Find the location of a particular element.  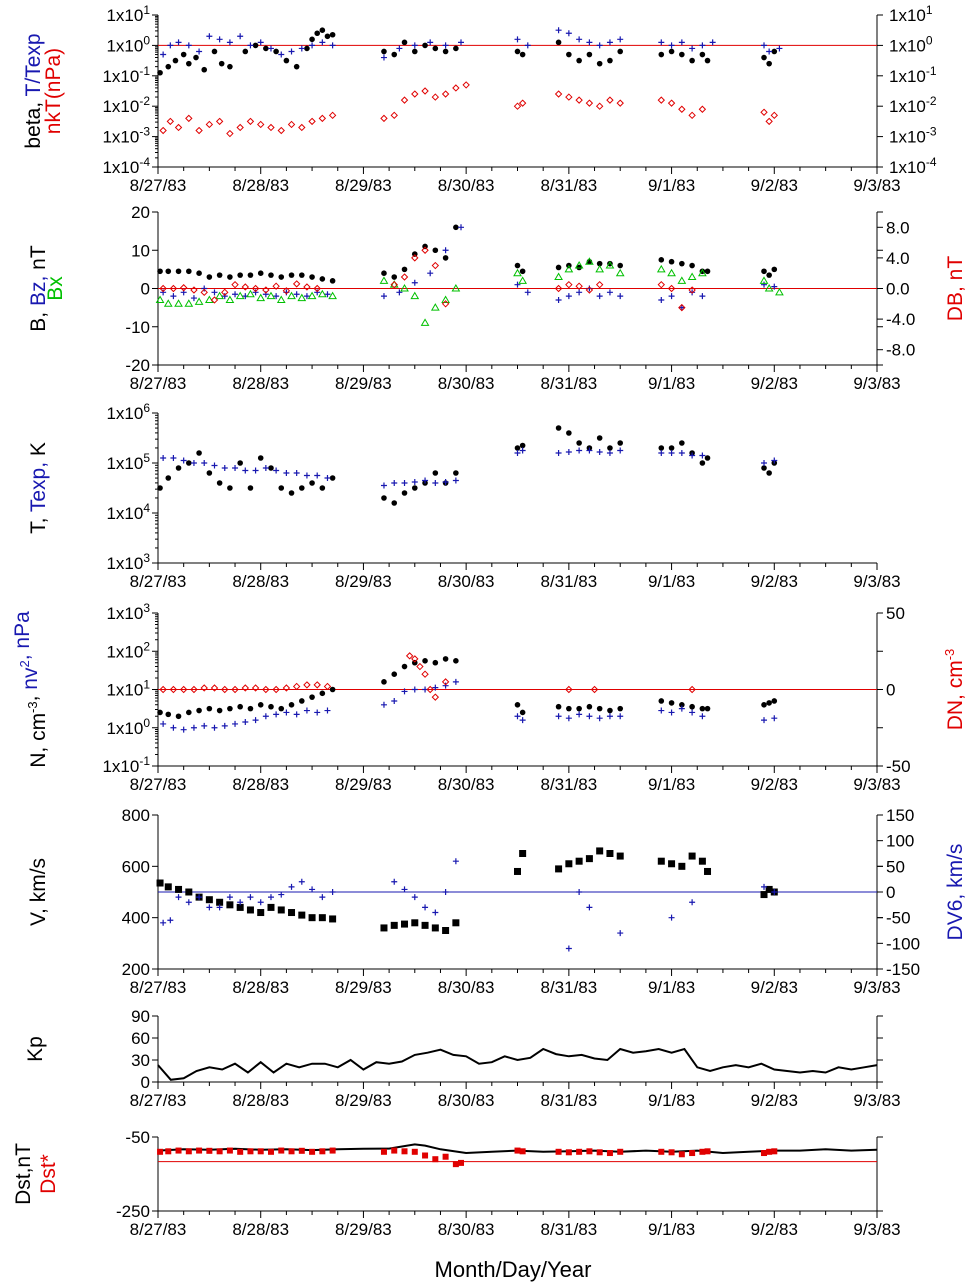

y-tick-label: 0 is located at coordinates (145, 289).